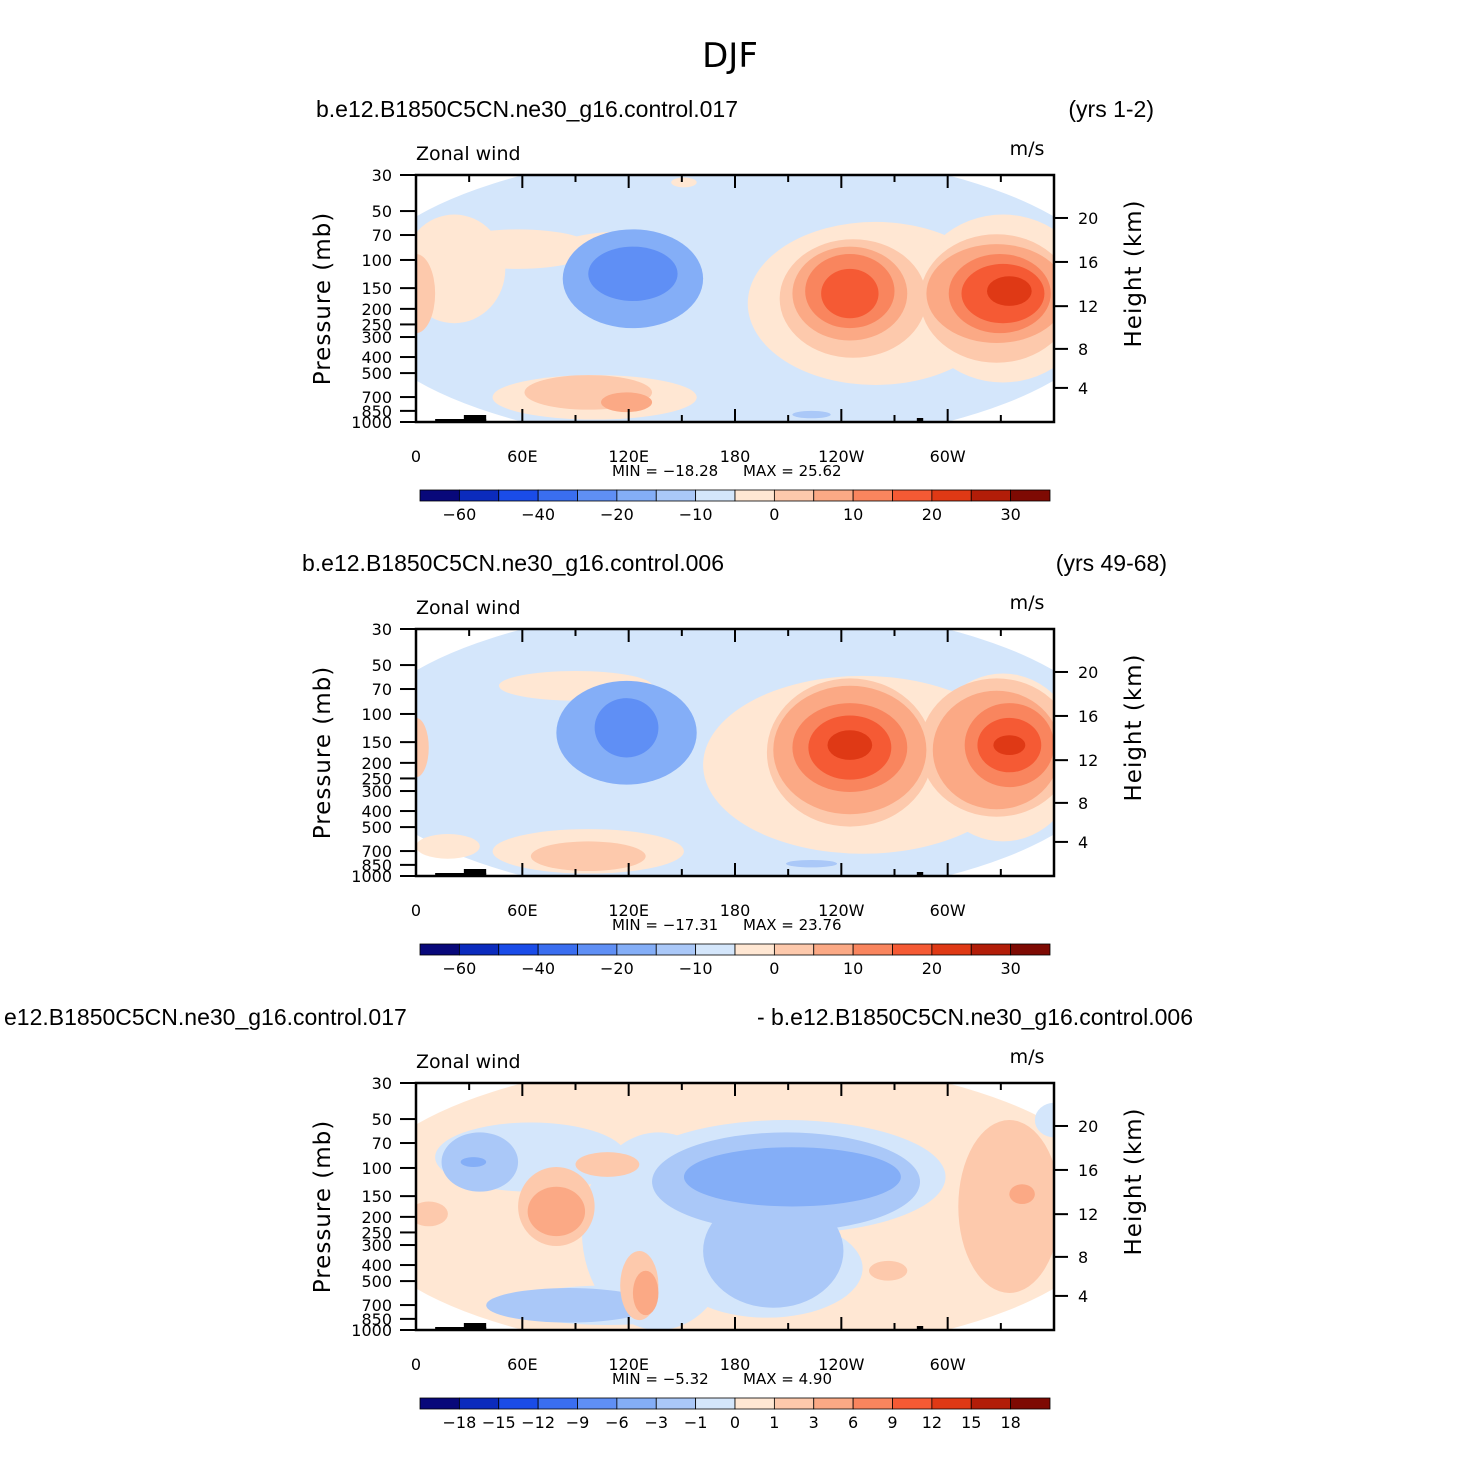 This screenshot has height=1459, width=1461. What do you see at coordinates (1111, 109) in the screenshot?
I see `years-label: (yrs 1-2)` at bounding box center [1111, 109].